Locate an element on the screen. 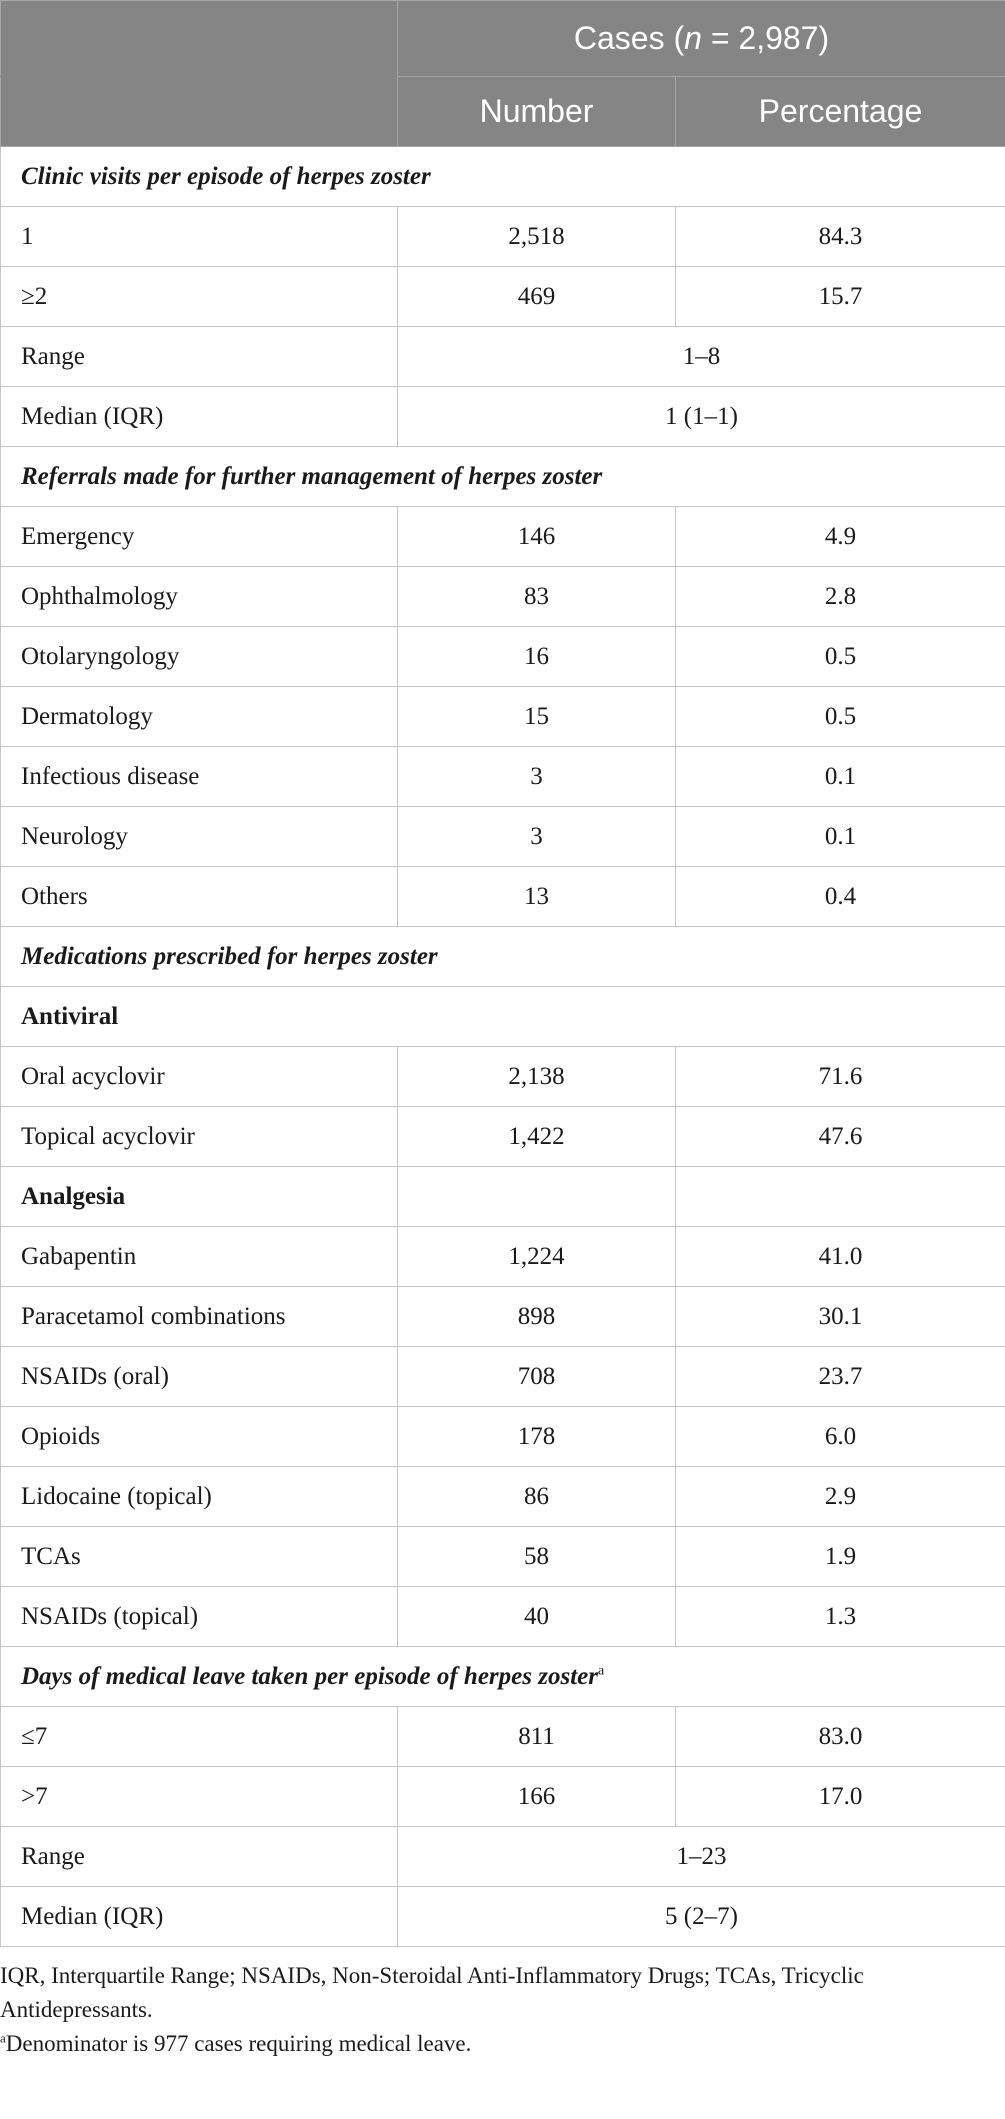  section-row-medications: Medications prescribed for herpes zoster is located at coordinates (502, 956).